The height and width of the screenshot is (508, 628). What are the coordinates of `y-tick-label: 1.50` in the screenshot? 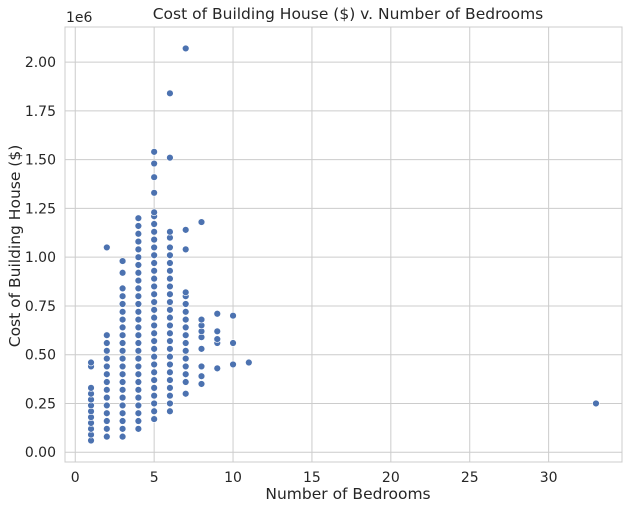 It's located at (40, 161).